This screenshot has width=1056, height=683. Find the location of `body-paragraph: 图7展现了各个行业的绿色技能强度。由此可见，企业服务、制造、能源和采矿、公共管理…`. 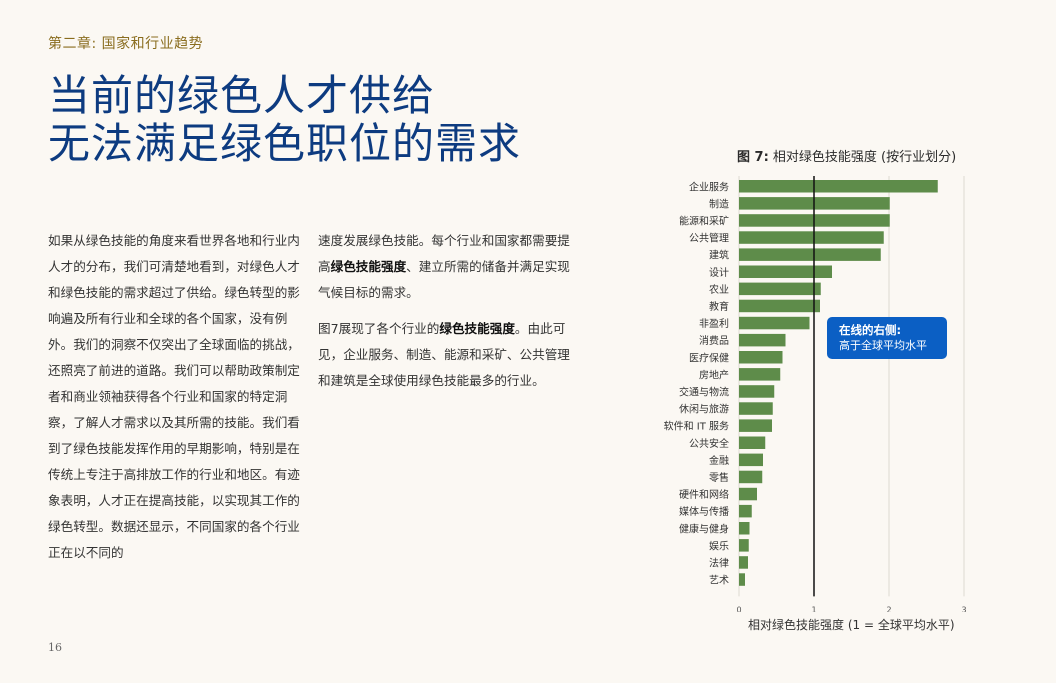

body-paragraph: 图7展现了各个行业的绿色技能强度。由此可见，企业服务、制造、能源和采矿、公共管理… is located at coordinates (444, 355).